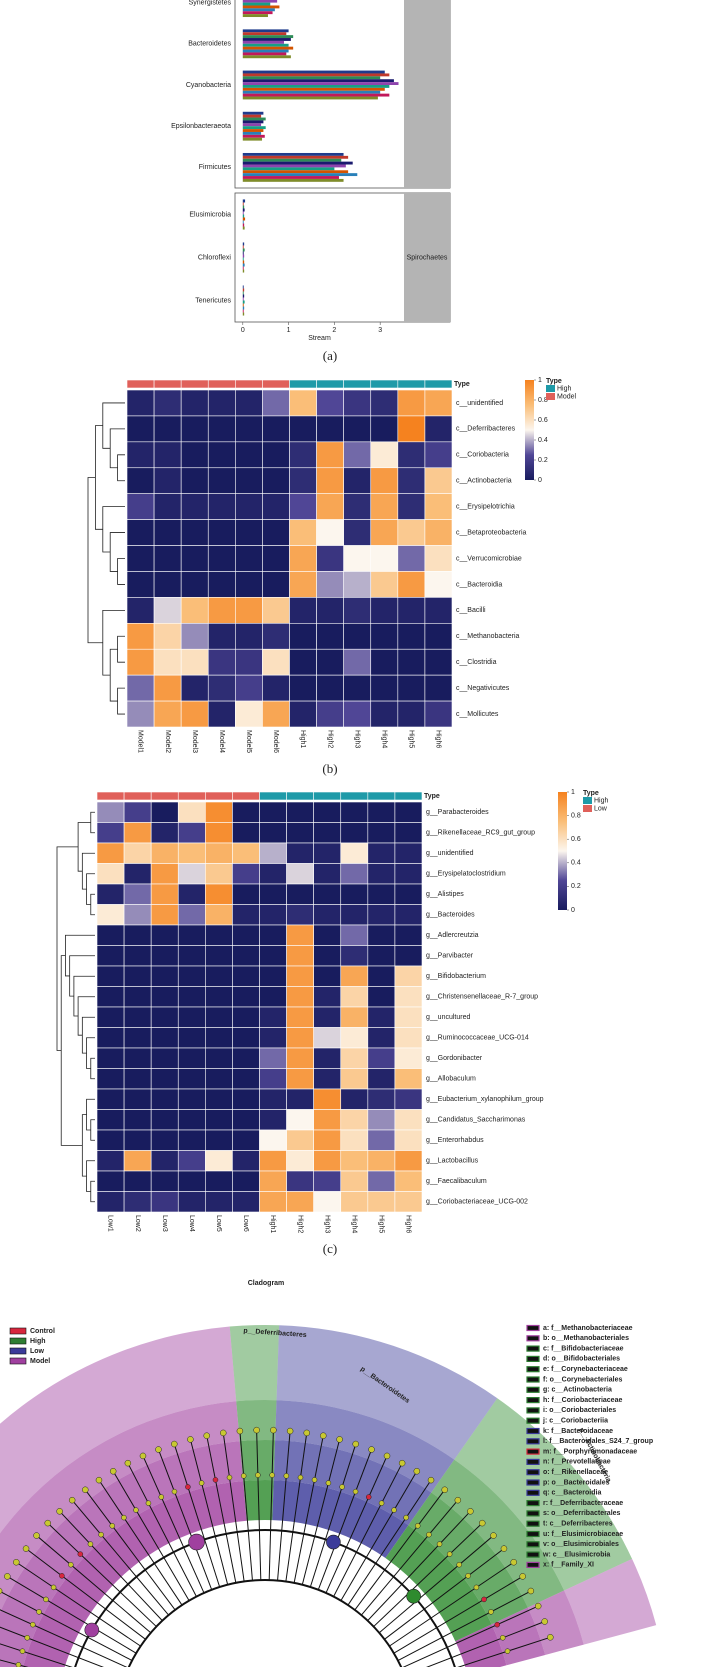 This screenshot has width=708, height=1667. Describe the element at coordinates (450, 915) in the screenshot. I see `row-label: g__Bacteroides` at that location.